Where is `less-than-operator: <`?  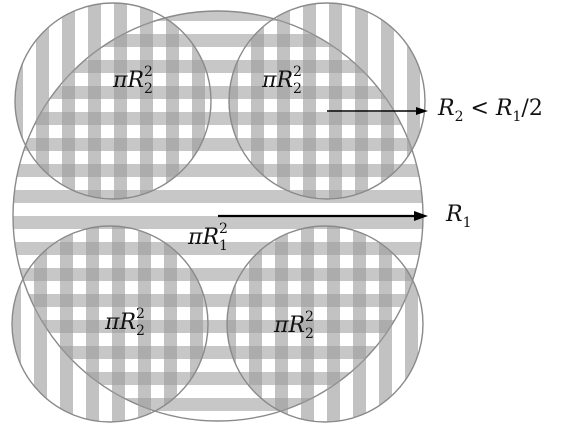
less-than-operator: < is located at coordinates (480, 108).